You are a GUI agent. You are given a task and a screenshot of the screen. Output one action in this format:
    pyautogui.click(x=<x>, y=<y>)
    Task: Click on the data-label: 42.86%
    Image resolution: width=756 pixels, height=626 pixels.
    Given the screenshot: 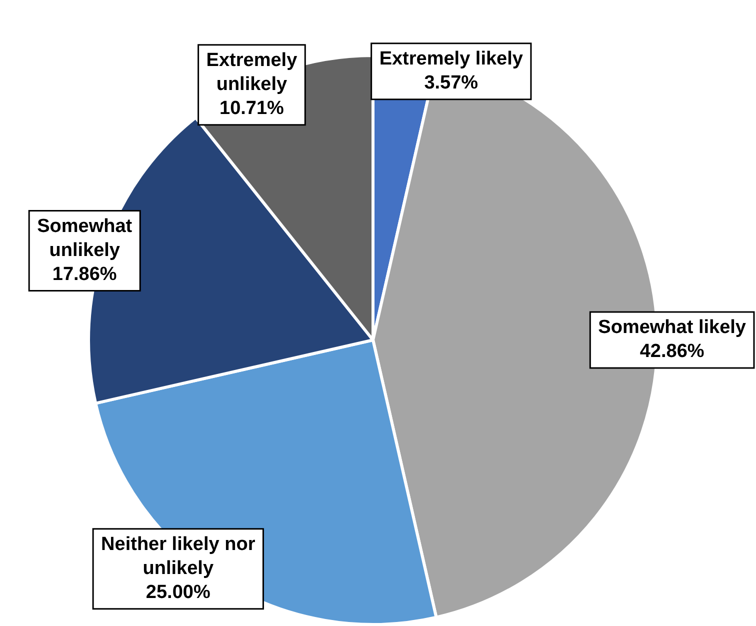 What is the action you would take?
    pyautogui.click(x=672, y=351)
    